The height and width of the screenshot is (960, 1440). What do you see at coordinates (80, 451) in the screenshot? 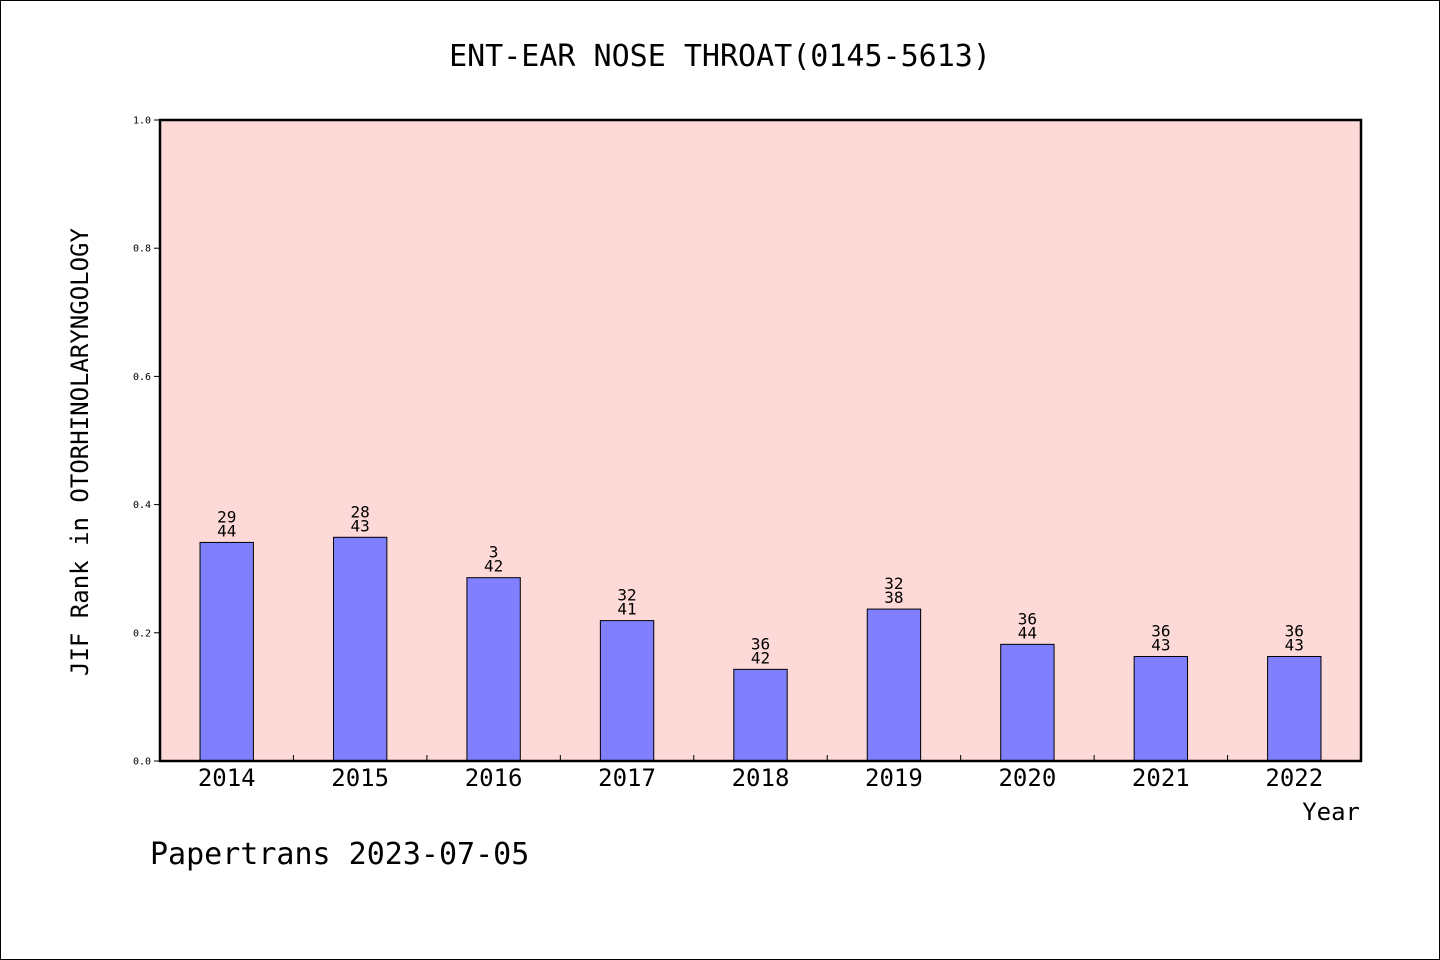
I see `y-axis-label: JIF Rank in OTORHINOLARYNGOLOGY` at bounding box center [80, 451].